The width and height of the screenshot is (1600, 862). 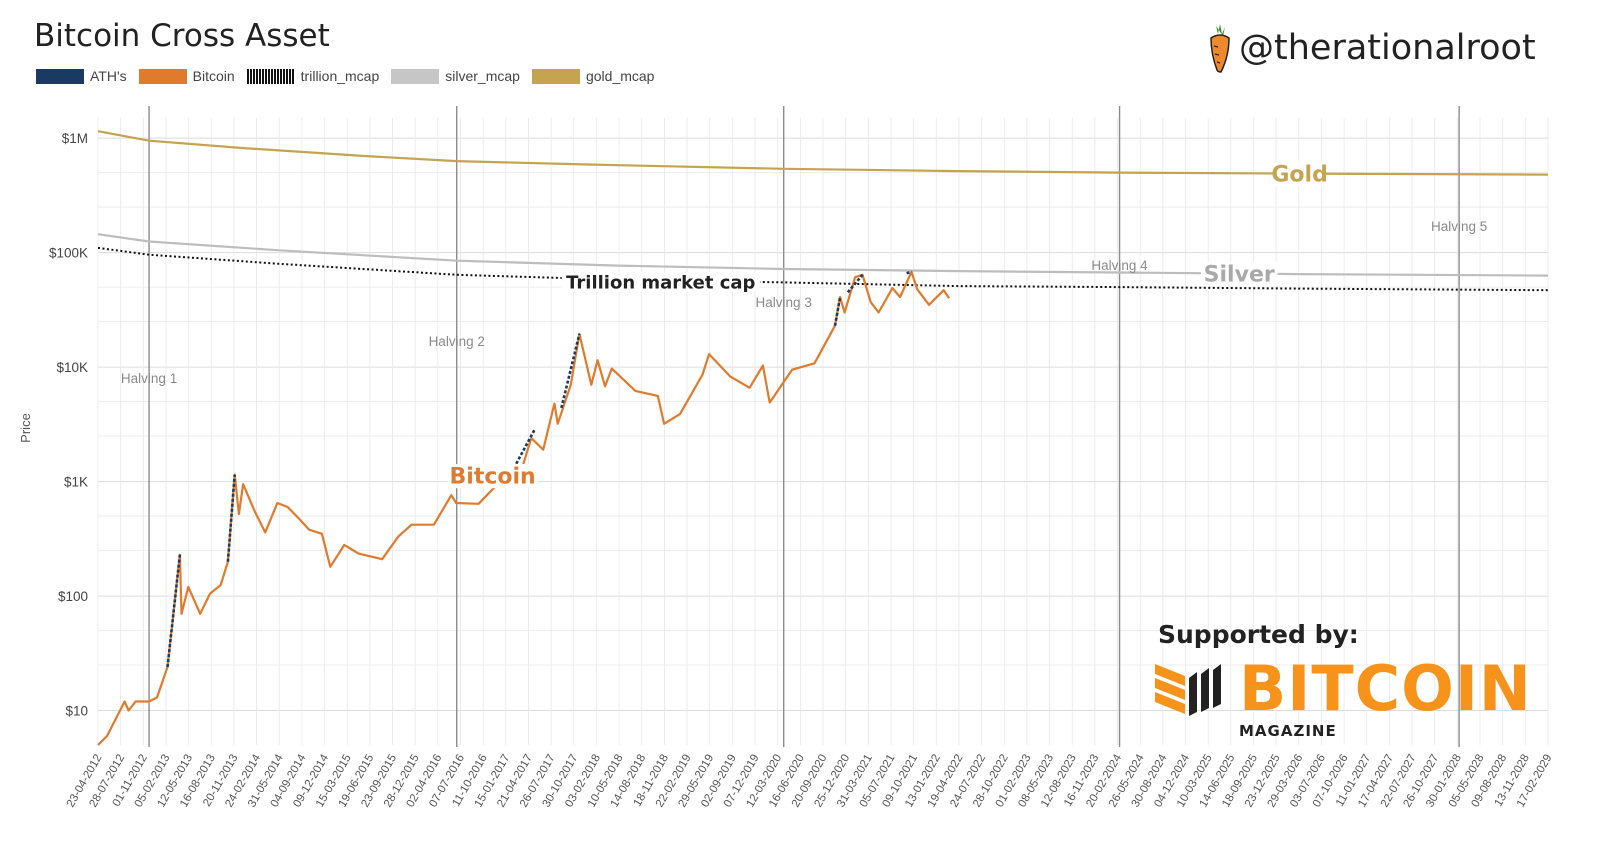 I want to click on series-line-gold, so click(x=823, y=153).